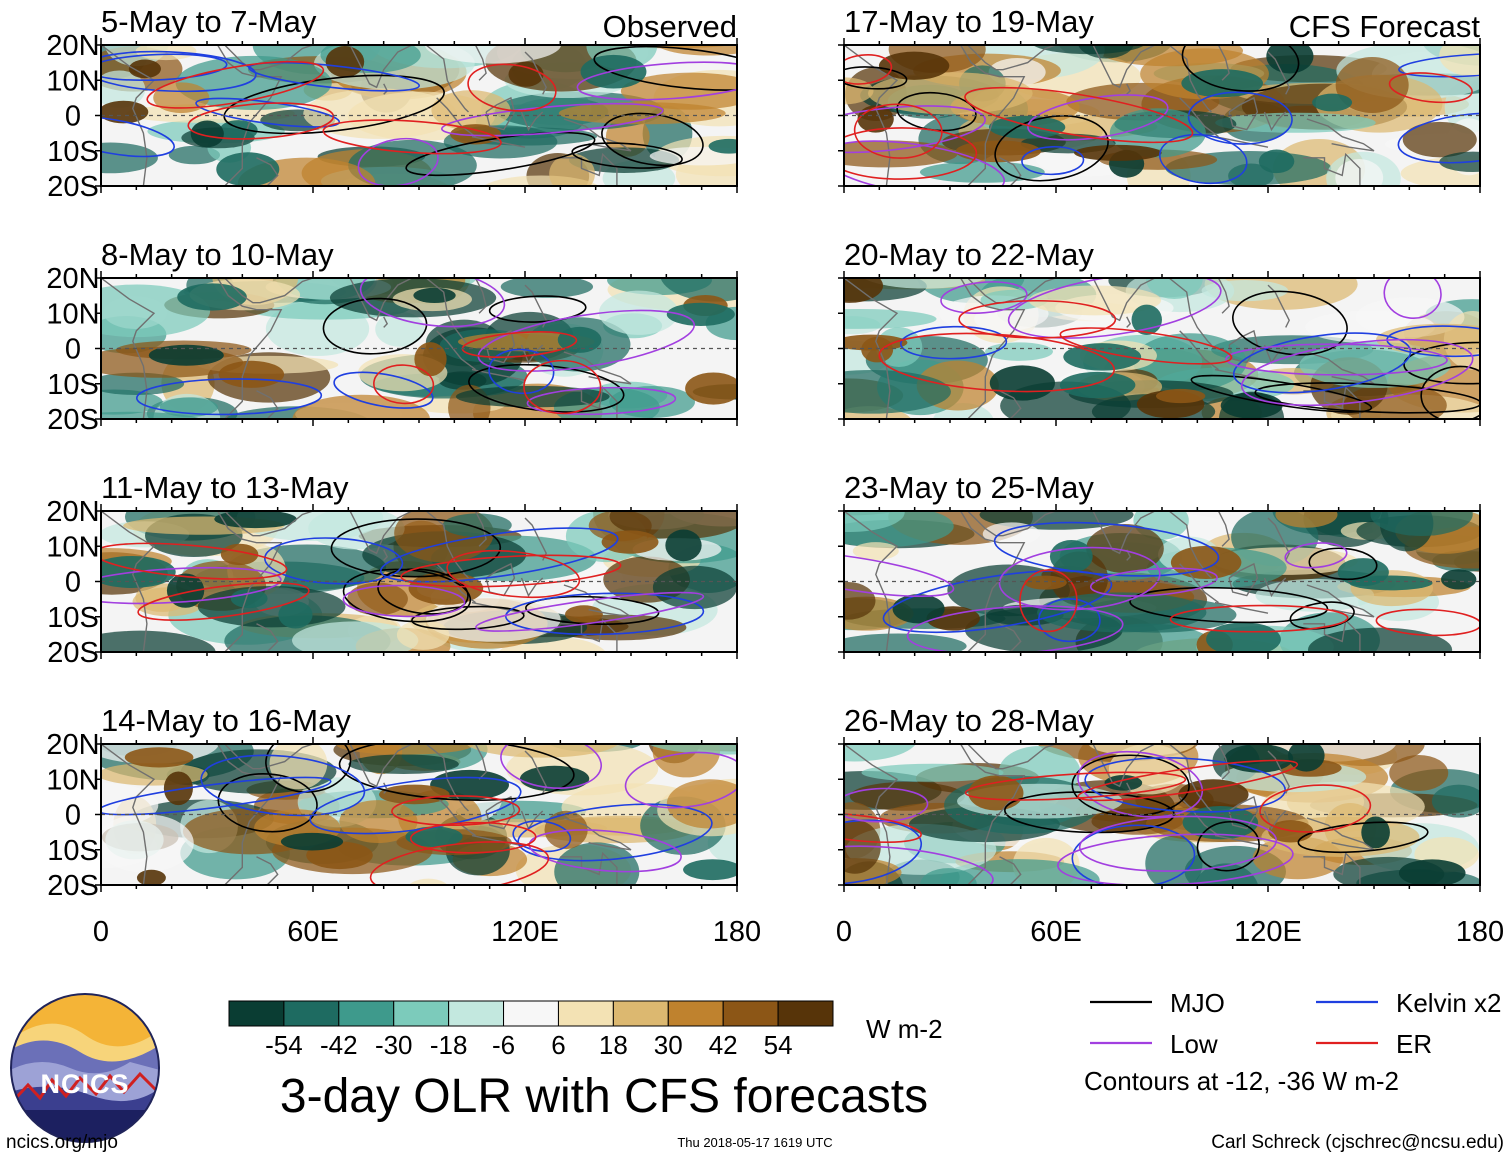  What do you see at coordinates (1357, 1142) in the screenshot?
I see `footer-credit: Carl Schreck (cjschrec@ncsu.edu)` at bounding box center [1357, 1142].